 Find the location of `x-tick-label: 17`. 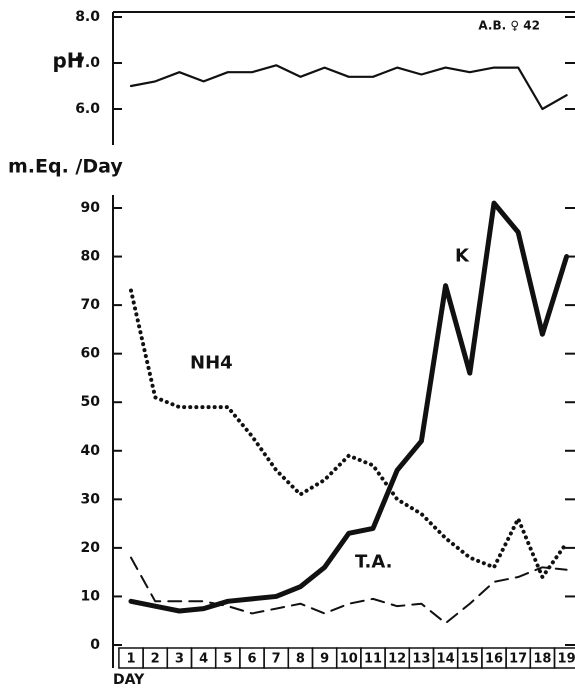

x-tick-label: 17 is located at coordinates (518, 659).